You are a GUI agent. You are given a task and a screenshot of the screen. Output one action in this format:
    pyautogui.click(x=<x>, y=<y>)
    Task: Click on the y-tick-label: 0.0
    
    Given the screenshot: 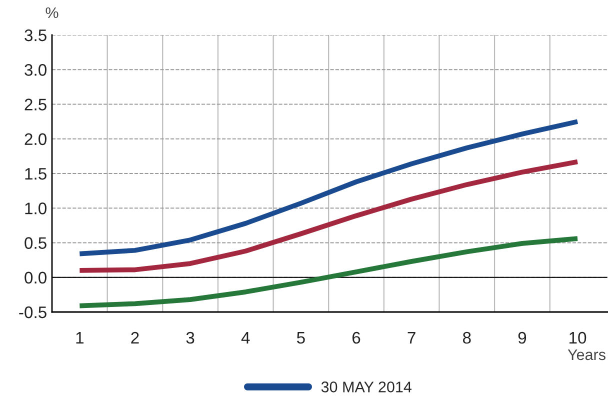 What is the action you would take?
    pyautogui.click(x=35, y=278)
    